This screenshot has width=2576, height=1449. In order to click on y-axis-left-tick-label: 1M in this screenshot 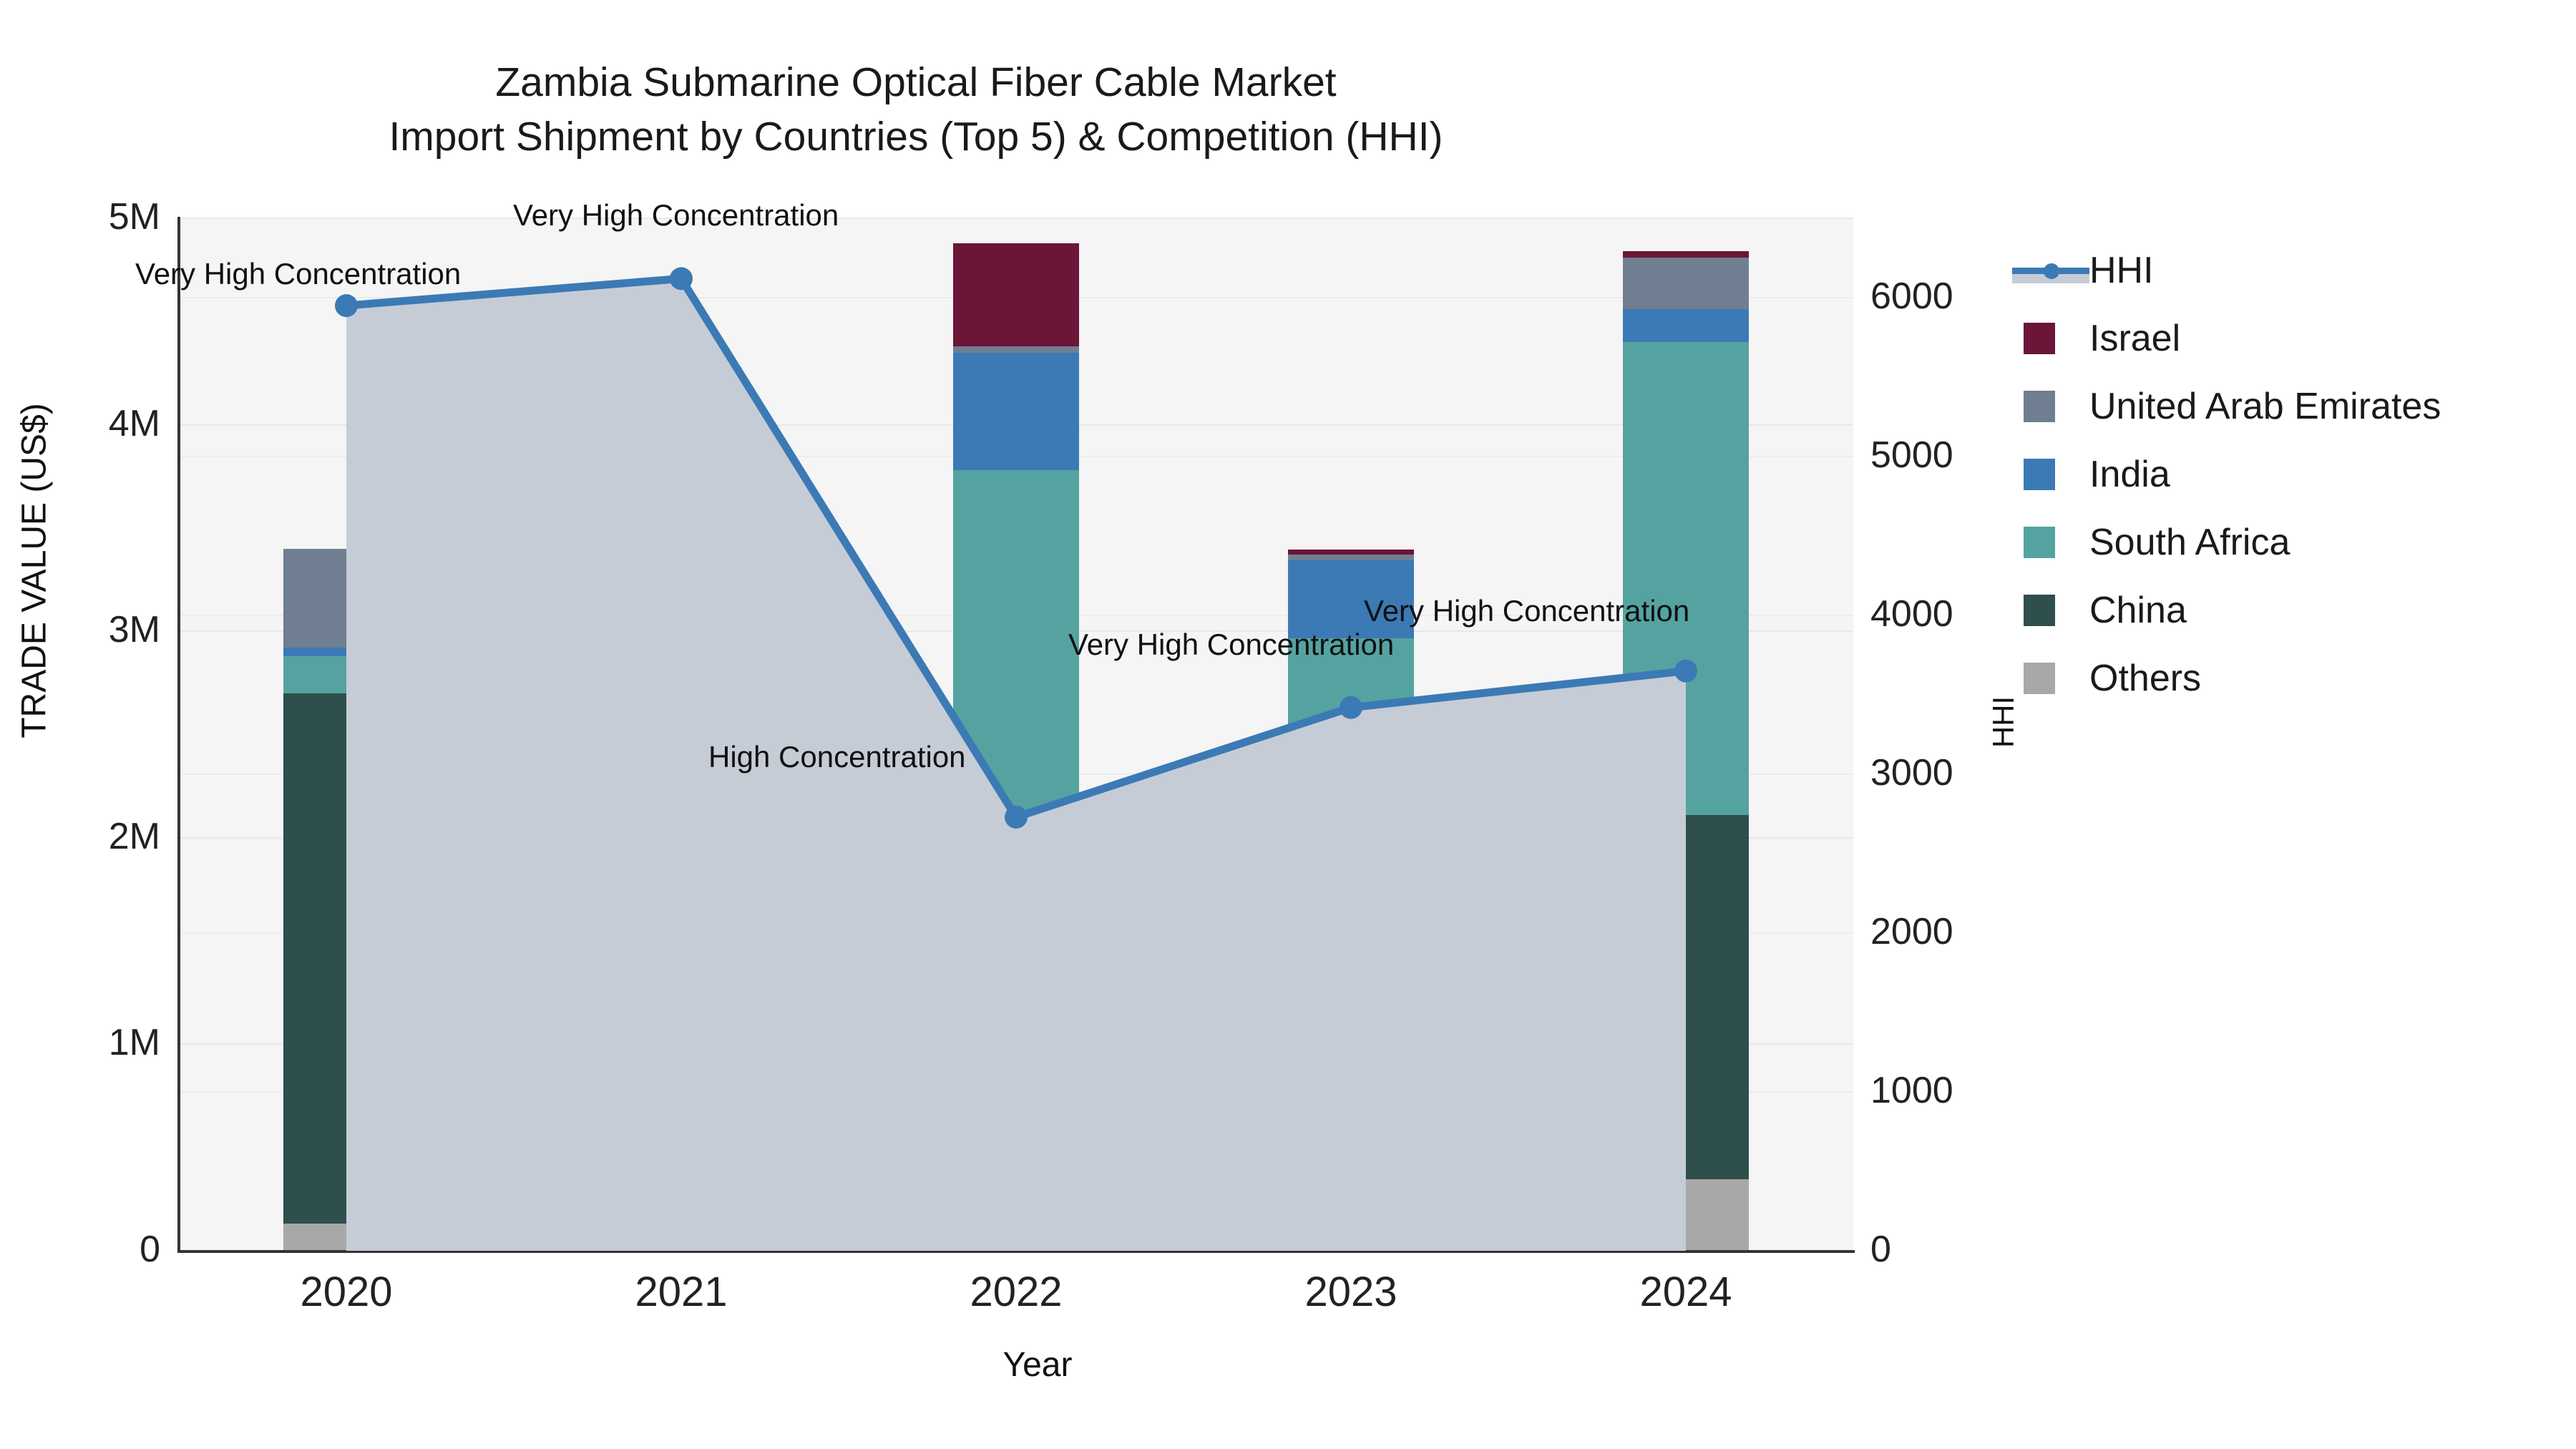, I will do `click(134, 1043)`.